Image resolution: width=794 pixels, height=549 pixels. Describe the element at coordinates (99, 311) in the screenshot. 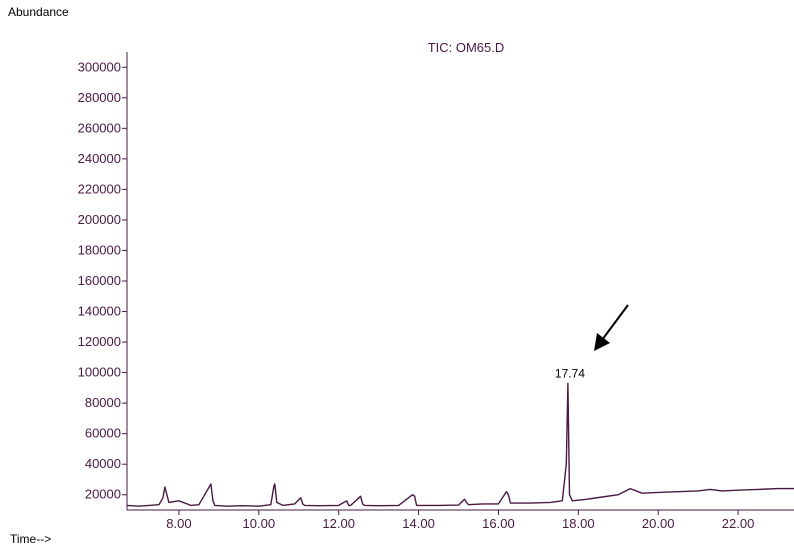

I see `y-tick-label: 140000` at that location.